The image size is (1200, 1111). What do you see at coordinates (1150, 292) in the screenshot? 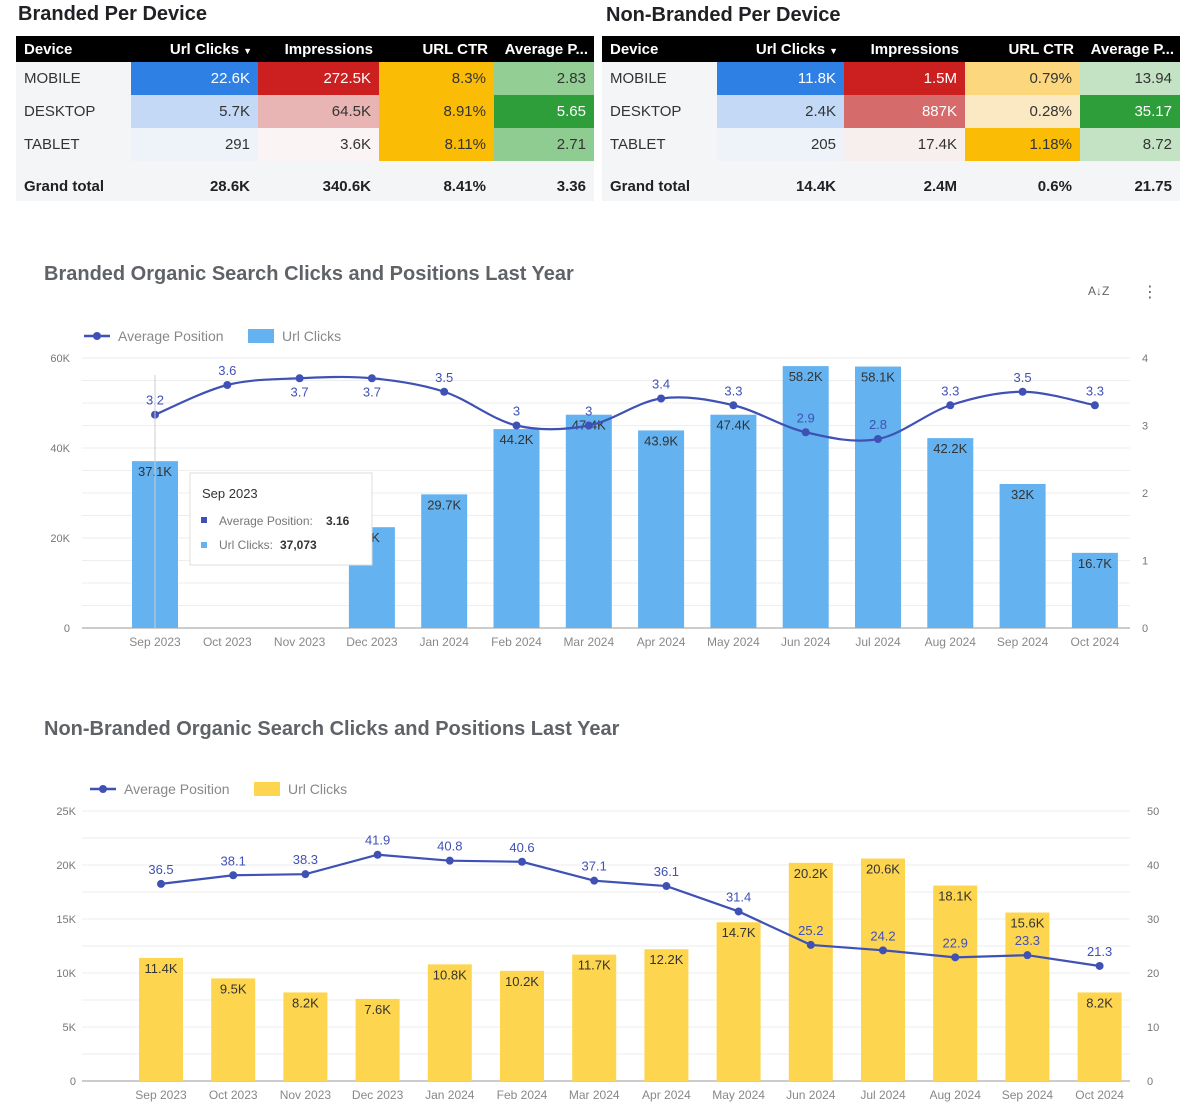
I see `more-options-icon: ⋮` at bounding box center [1150, 292].